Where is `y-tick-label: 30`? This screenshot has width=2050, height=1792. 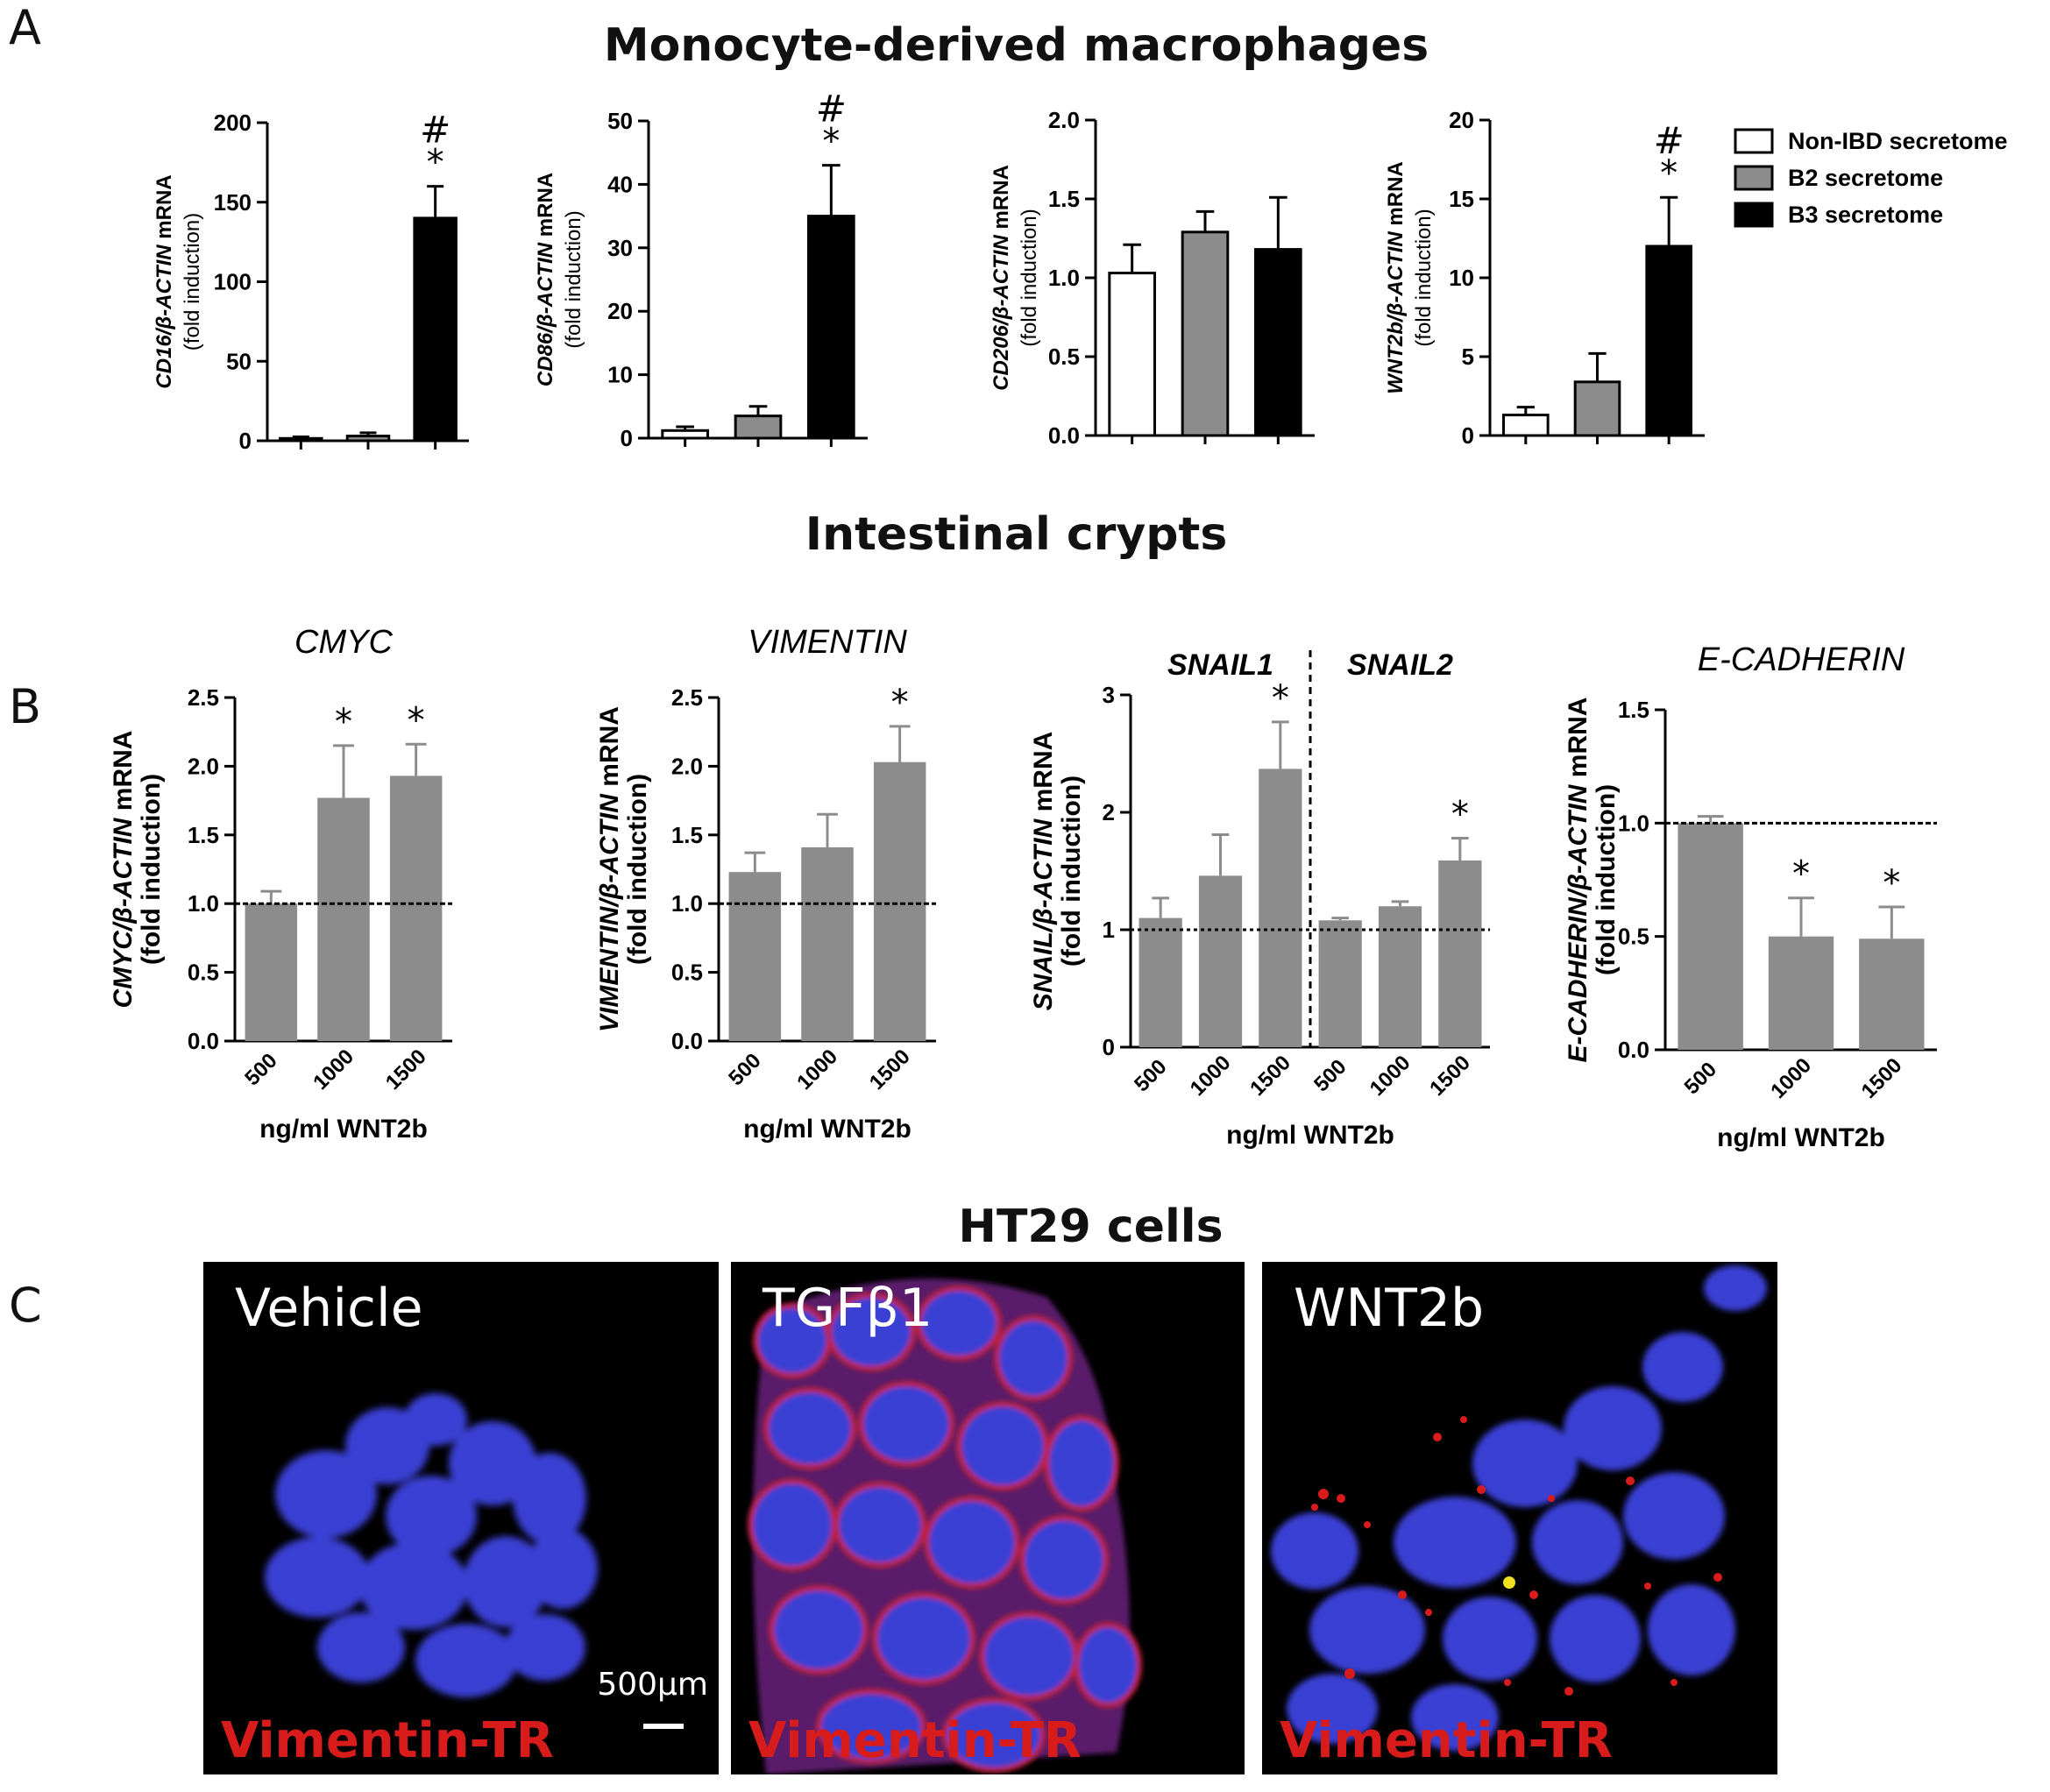 y-tick-label: 30 is located at coordinates (620, 248).